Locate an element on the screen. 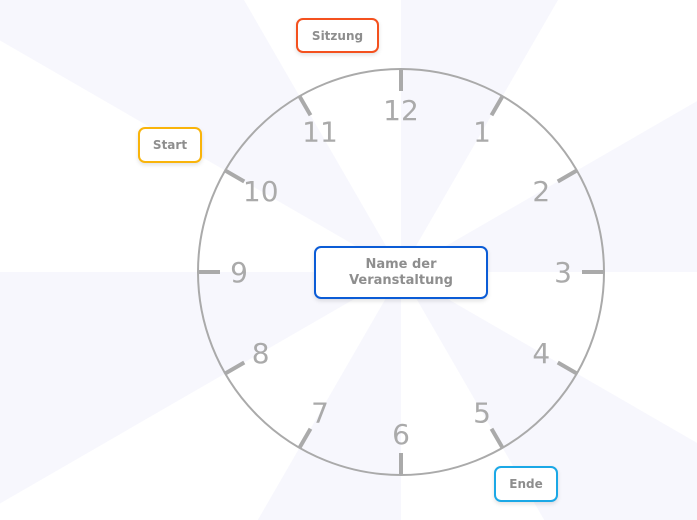 This screenshot has height=520, width=697. node-start: Start is located at coordinates (170, 145).